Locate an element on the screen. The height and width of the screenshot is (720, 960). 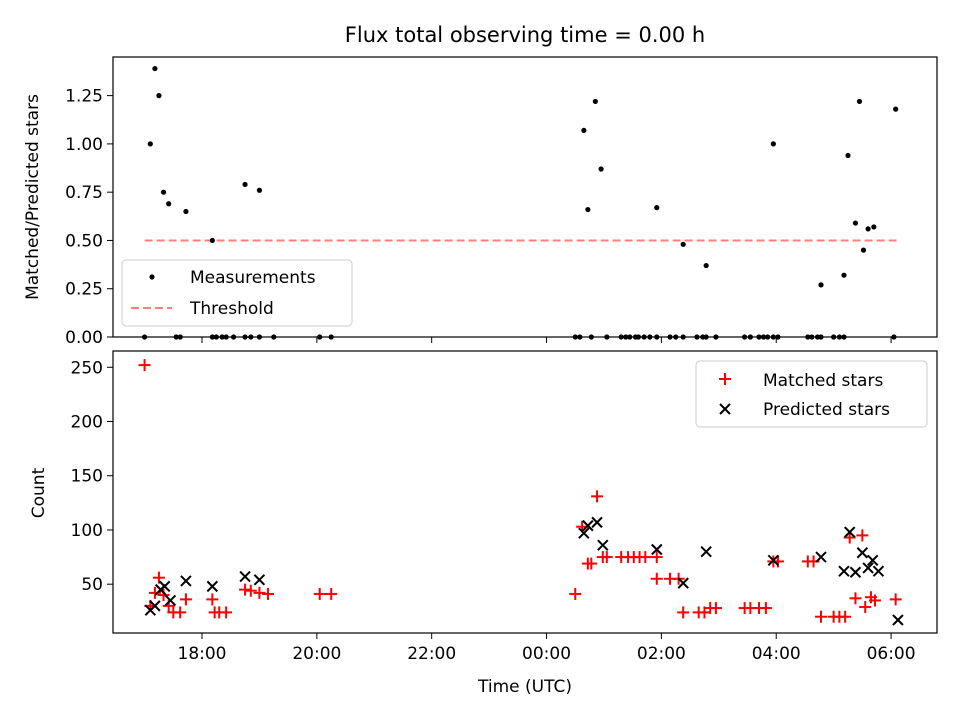
top-y-tick-label: 0.50 is located at coordinates (84, 241).